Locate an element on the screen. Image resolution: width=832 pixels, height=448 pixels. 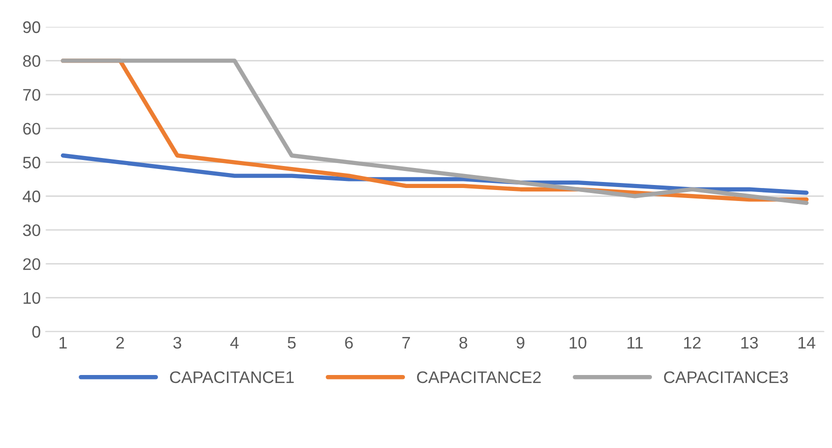
legend-label: CAPACITANCE1 is located at coordinates (232, 377).